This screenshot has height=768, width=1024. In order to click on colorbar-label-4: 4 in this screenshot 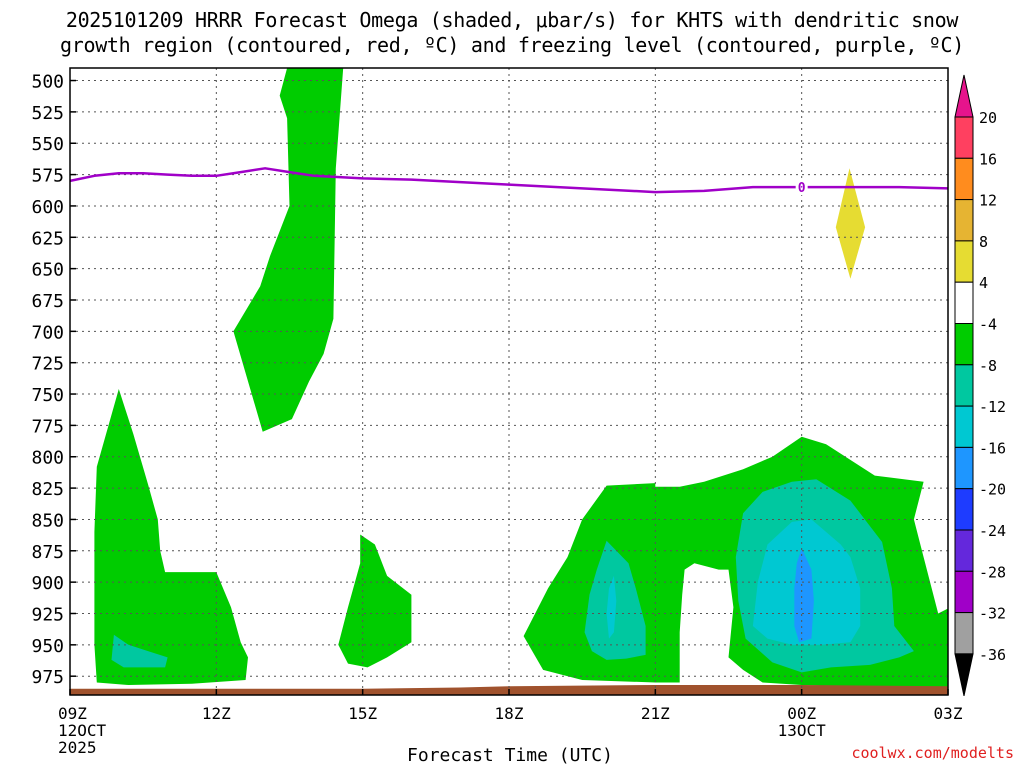, I will do `click(983, 283)`.